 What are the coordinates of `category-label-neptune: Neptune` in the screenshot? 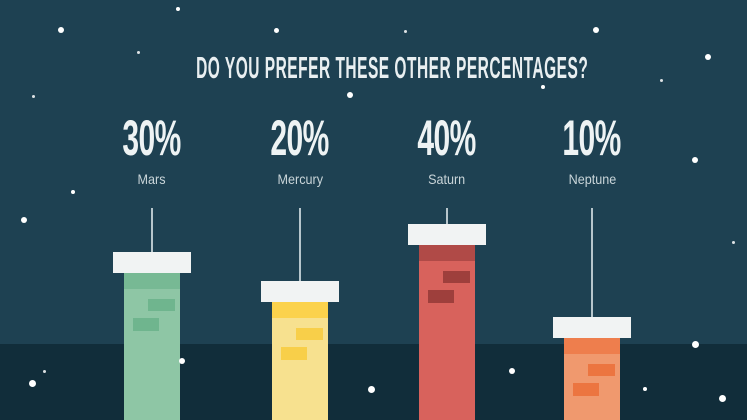 It's located at (592, 179).